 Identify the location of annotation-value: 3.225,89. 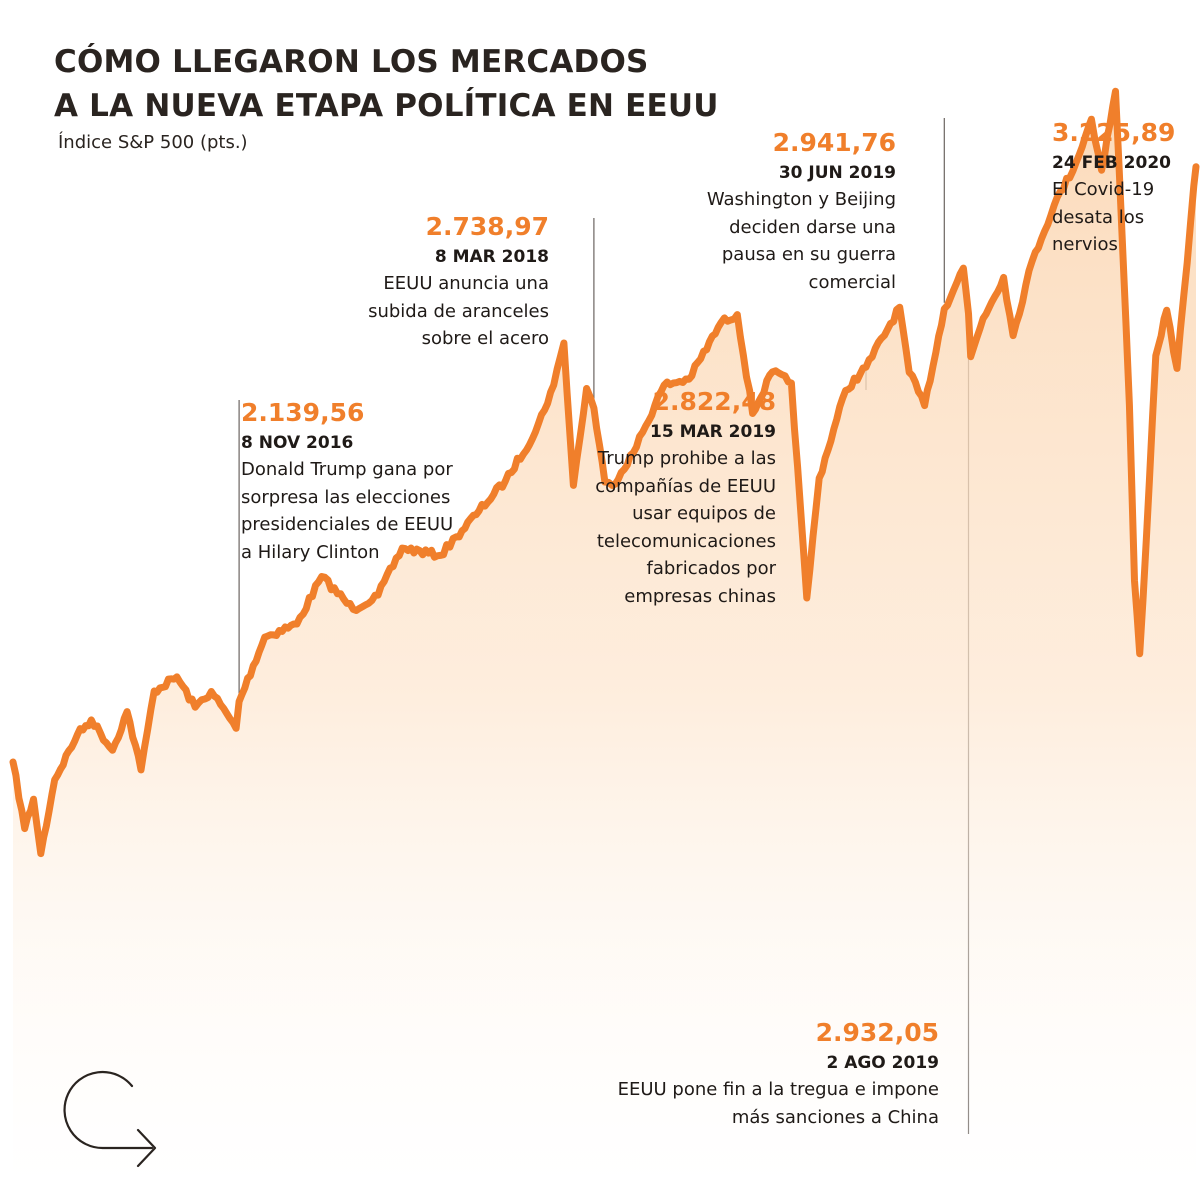
(1114, 132).